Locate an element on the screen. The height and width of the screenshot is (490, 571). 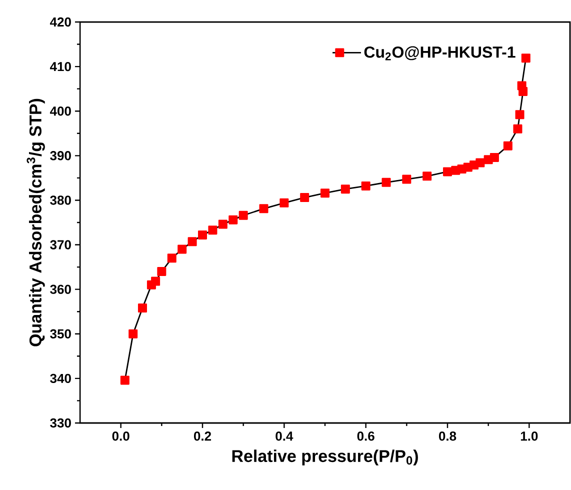
y-tick-label: 360 is located at coordinates (60, 289).